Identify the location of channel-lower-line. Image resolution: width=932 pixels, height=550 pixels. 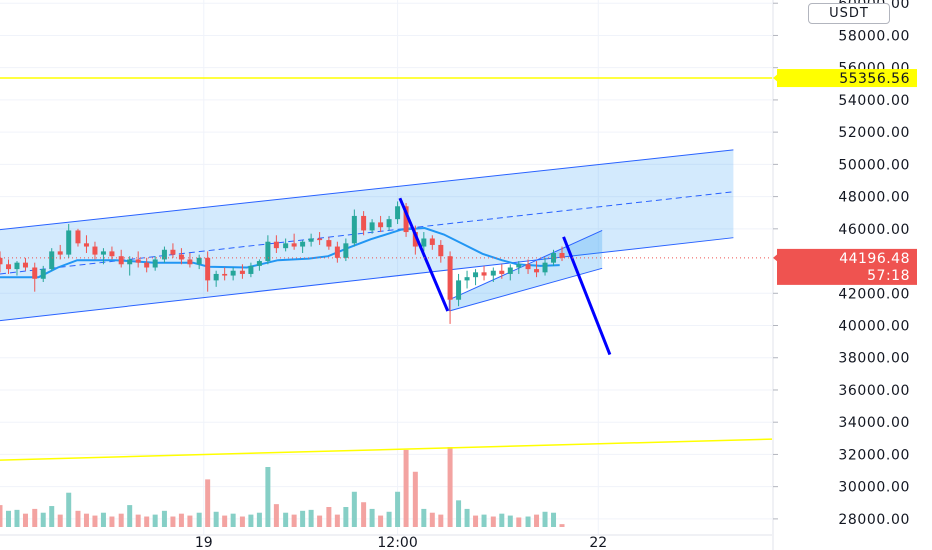
(367, 279).